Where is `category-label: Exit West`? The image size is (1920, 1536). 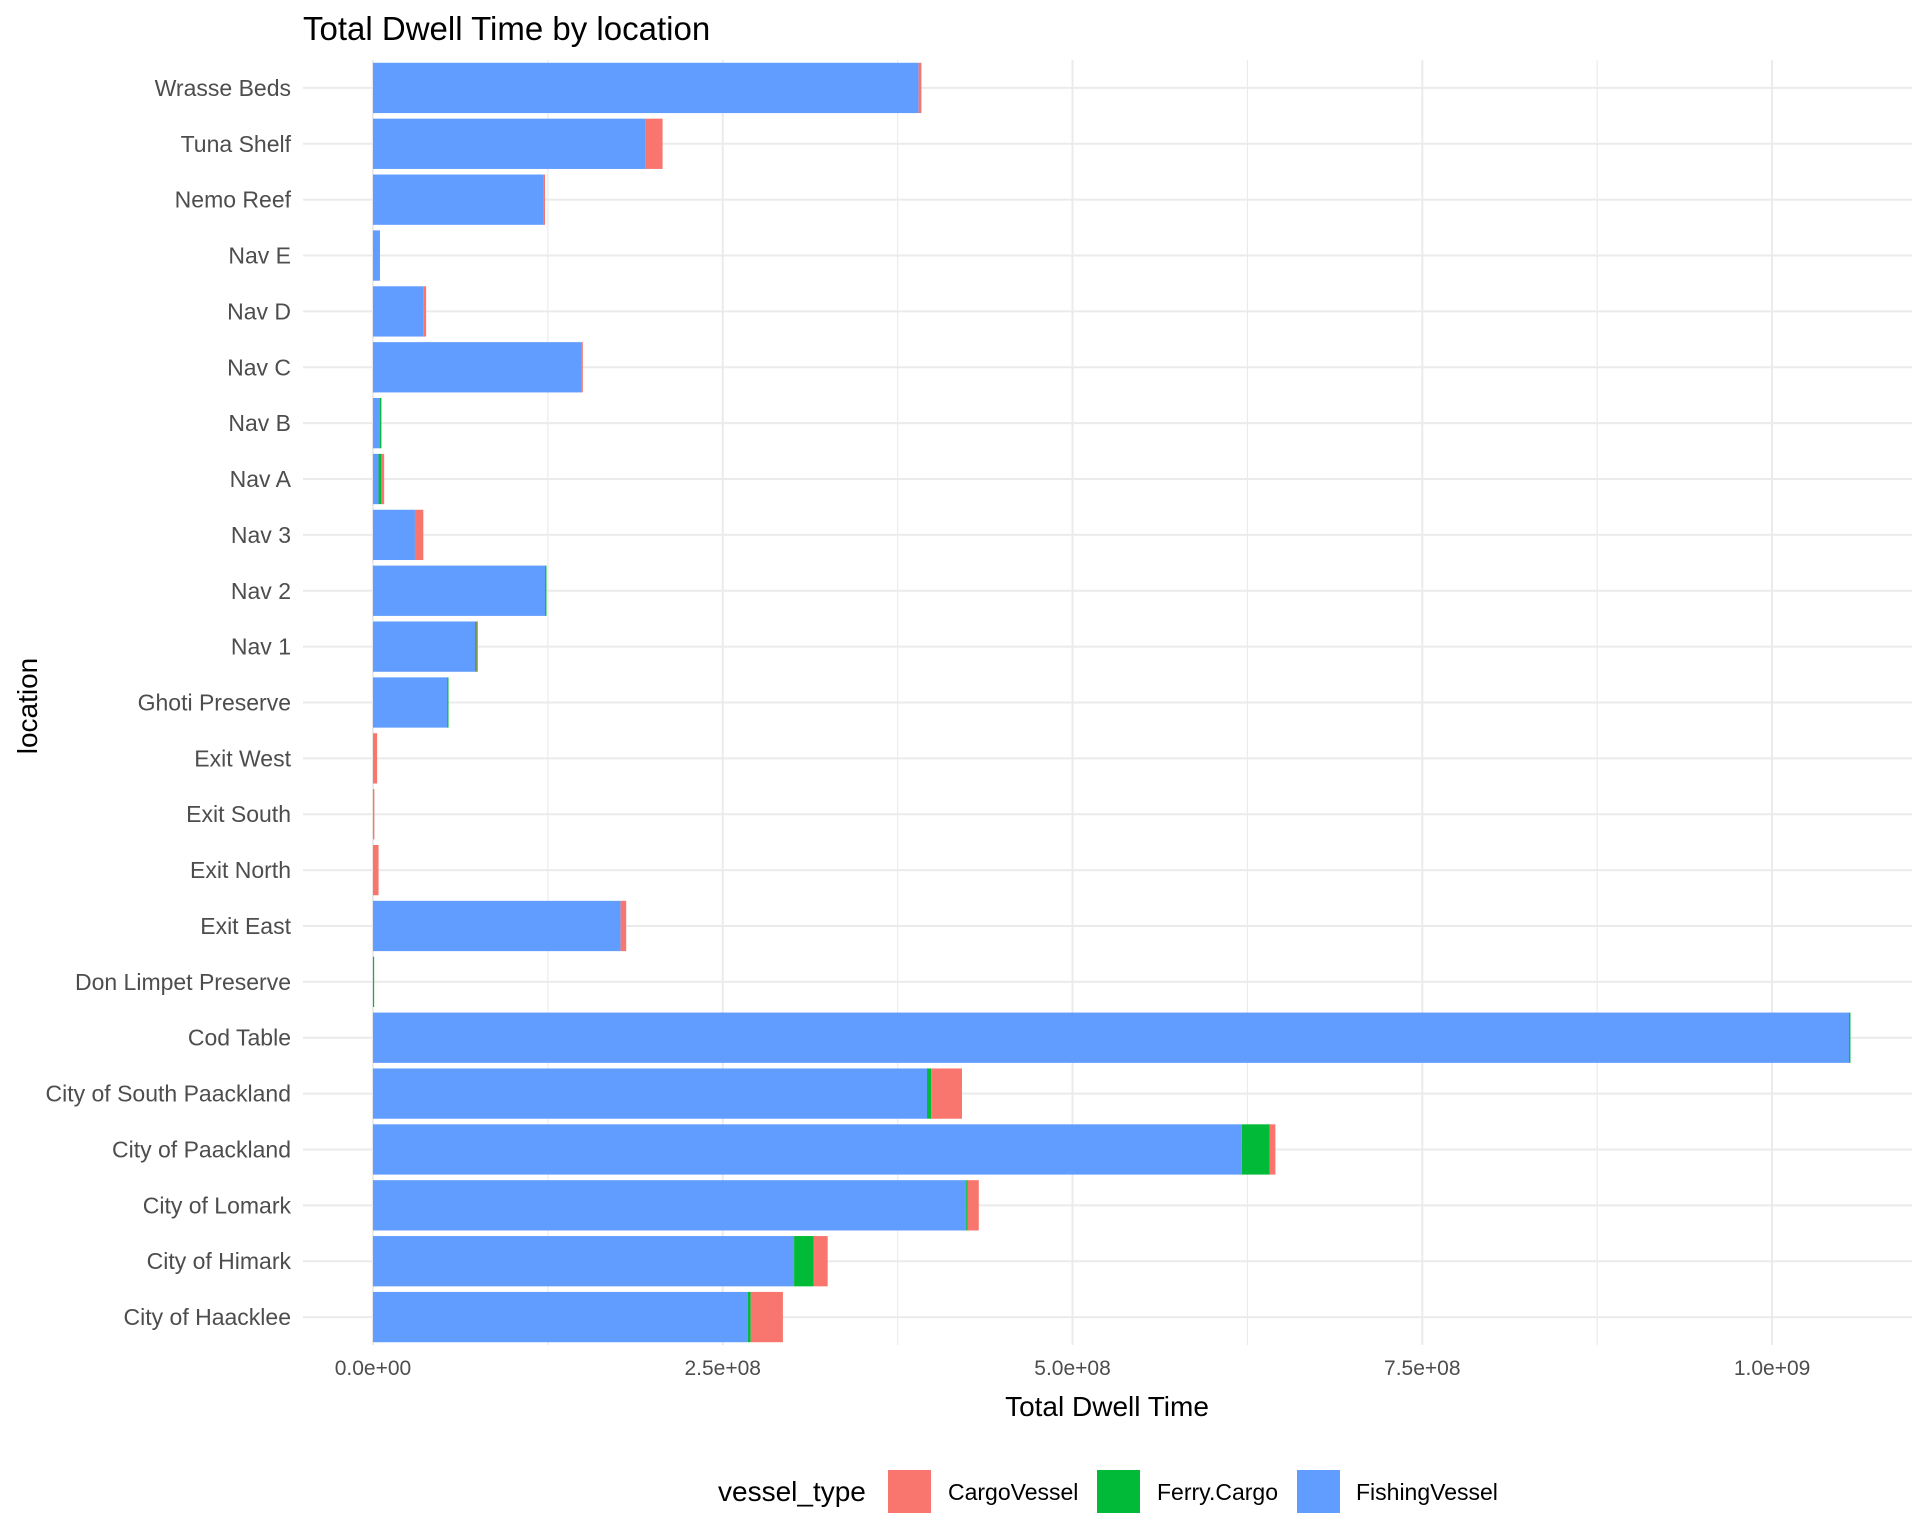 category-label: Exit West is located at coordinates (242, 758).